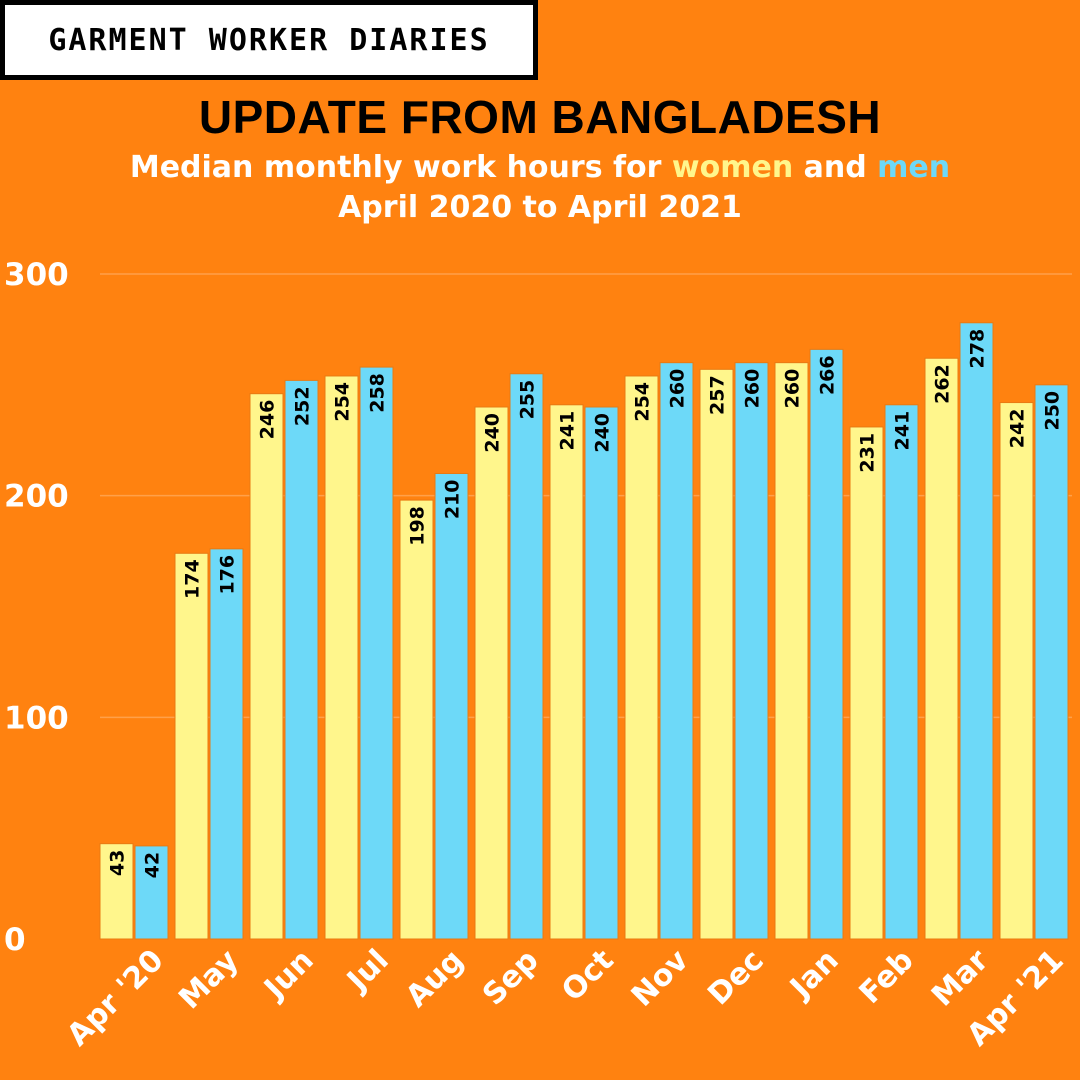  I want to click on x-tick-label: Oct, so click(588, 976).